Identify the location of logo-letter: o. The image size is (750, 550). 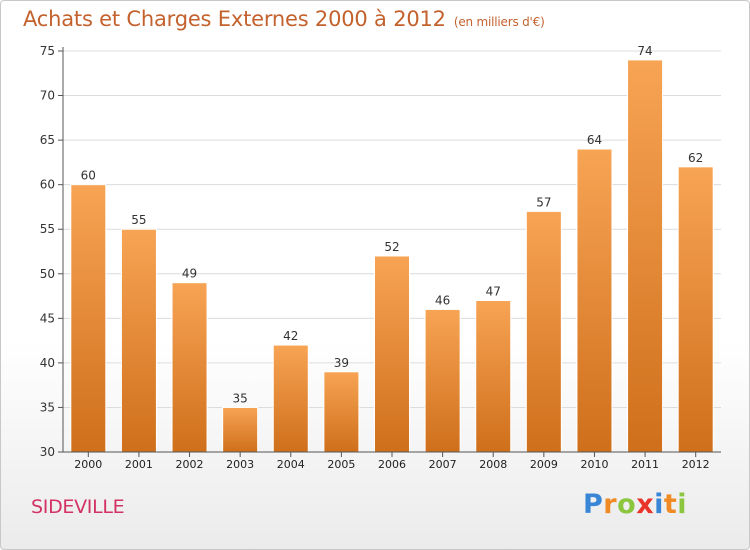
(627, 504).